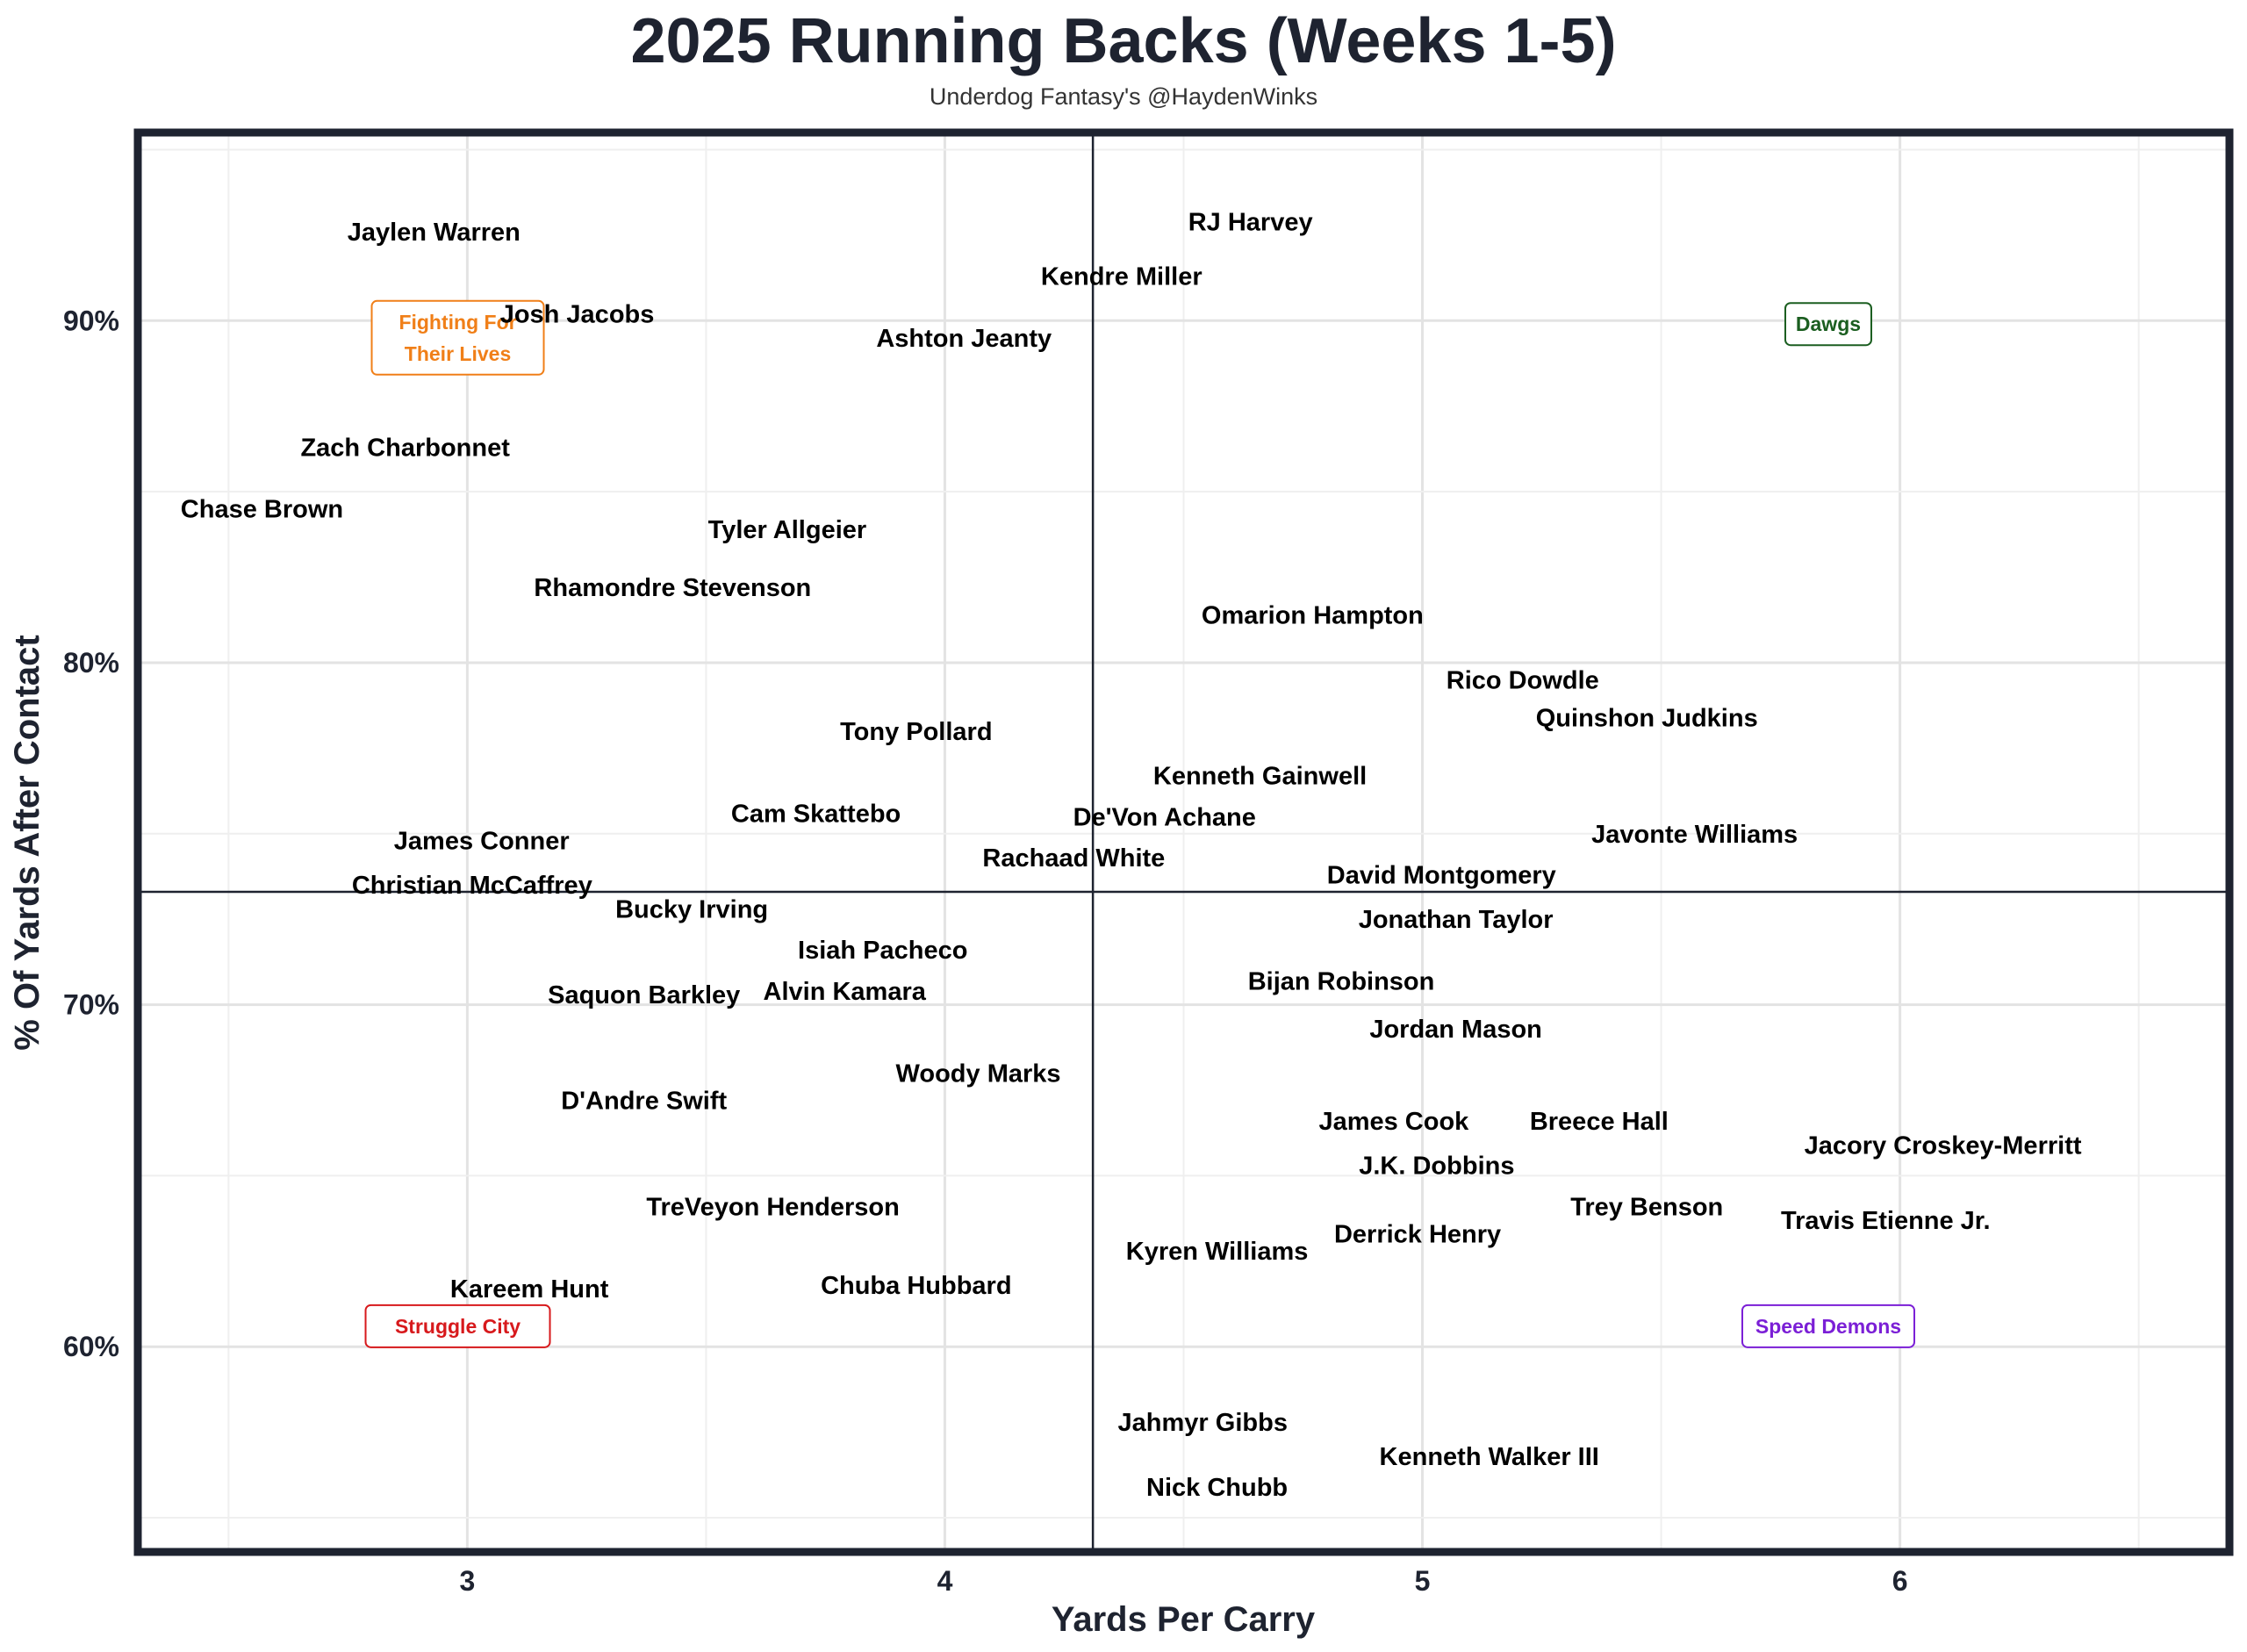  I want to click on player-label: Jacory Croskey-Merritt, so click(1943, 1146).